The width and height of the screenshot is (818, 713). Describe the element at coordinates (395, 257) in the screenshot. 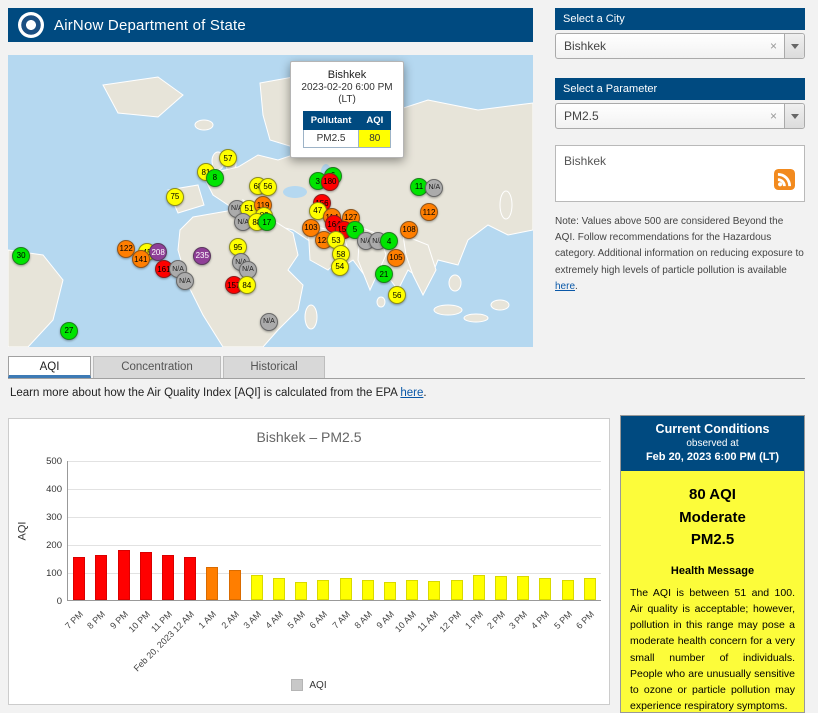

I see `map-marker: 105` at that location.